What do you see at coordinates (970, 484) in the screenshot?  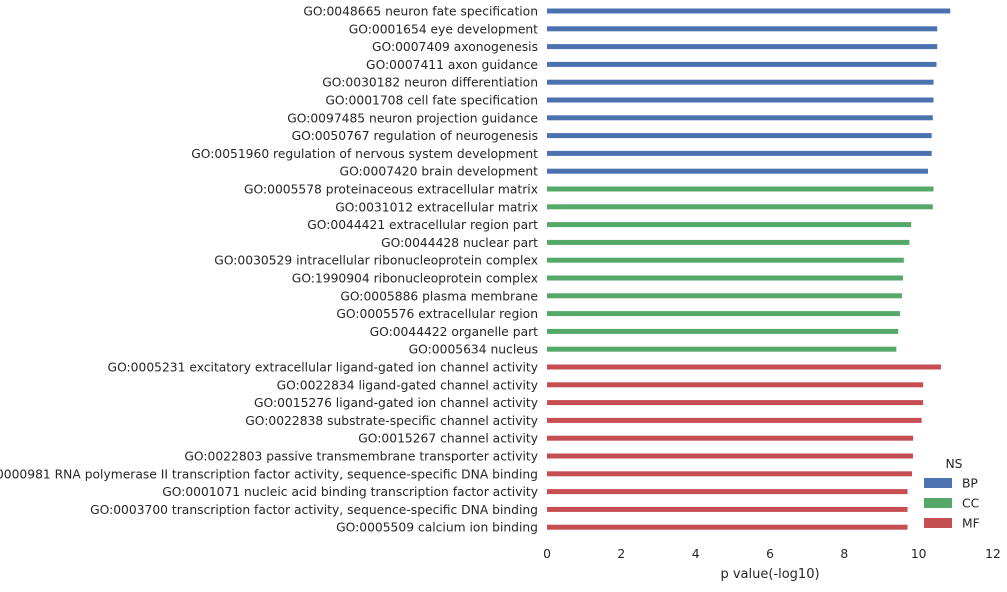 I see `legend-label: BP` at bounding box center [970, 484].